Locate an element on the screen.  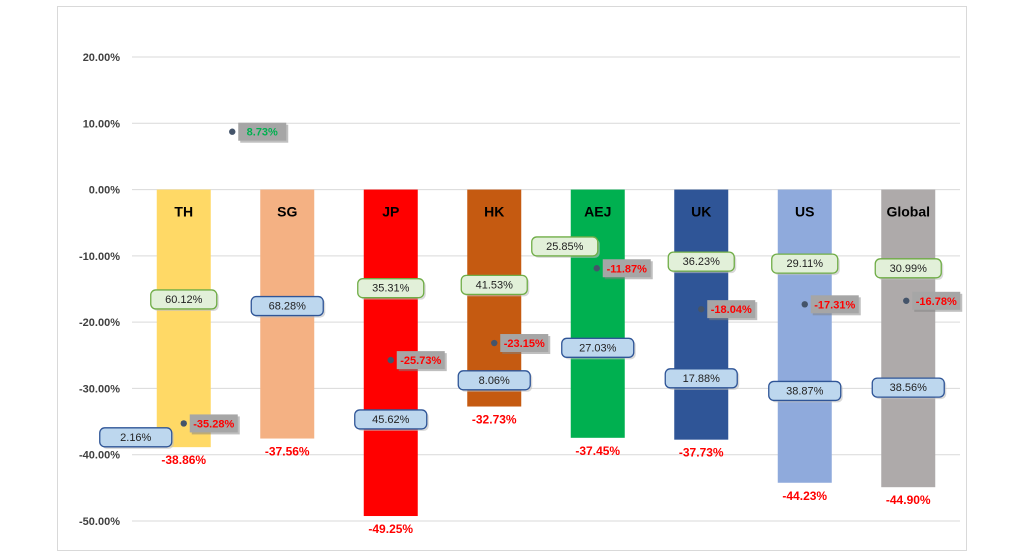
bar-global is located at coordinates (908, 338).